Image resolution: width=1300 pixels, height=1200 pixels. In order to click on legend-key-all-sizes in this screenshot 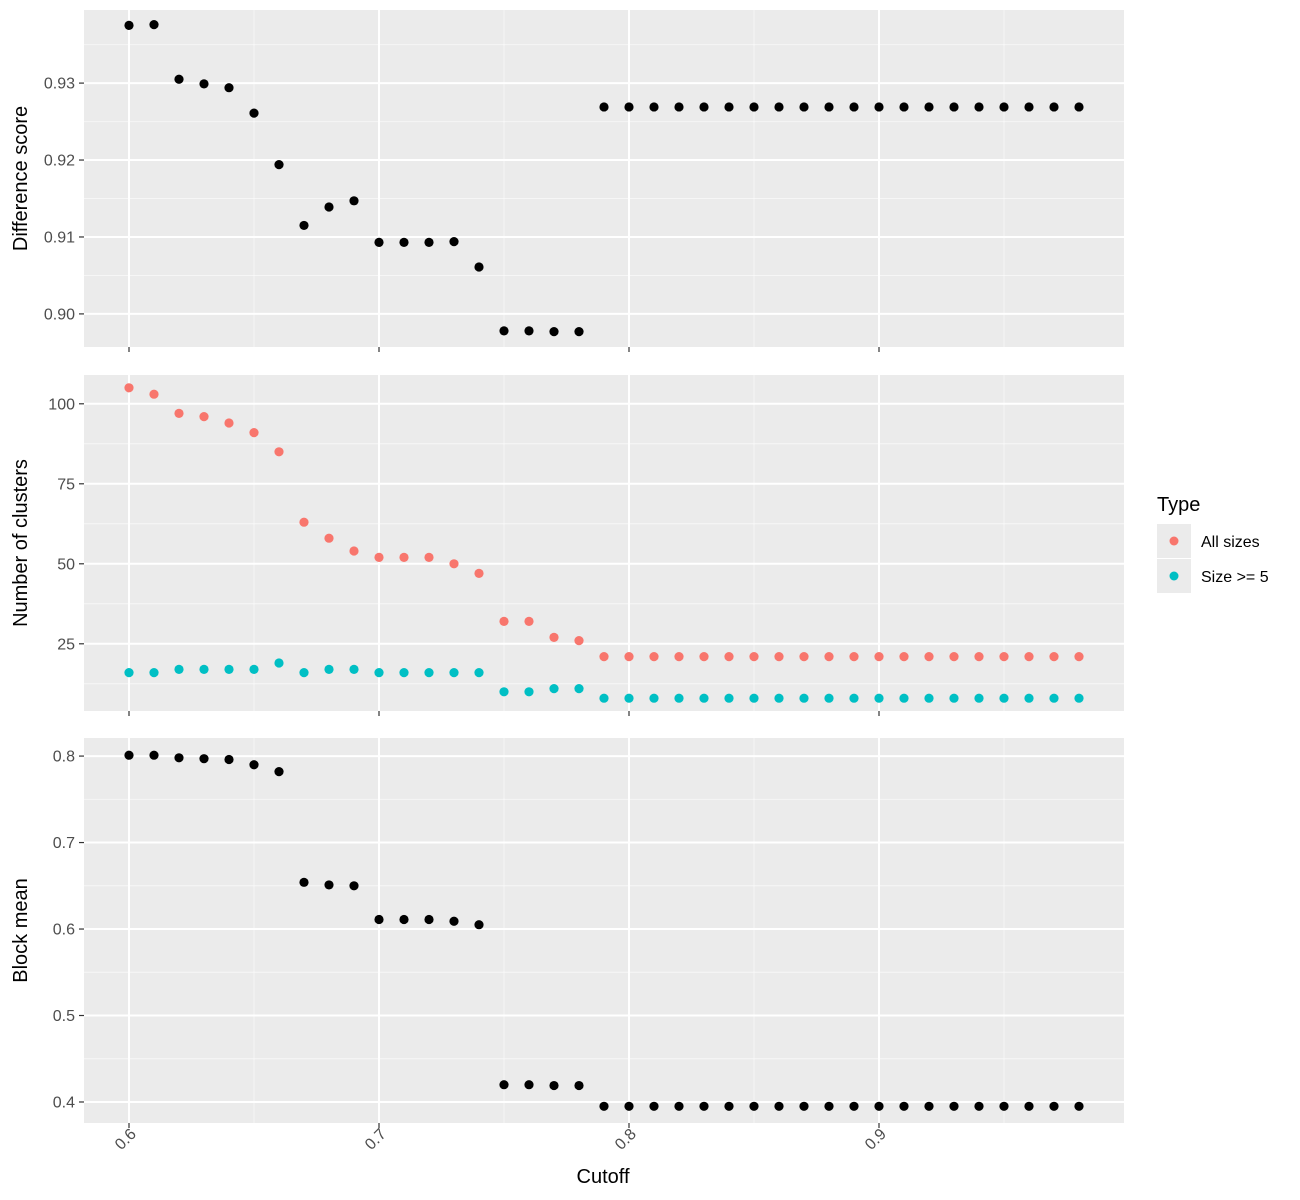, I will do `click(1174, 541)`.